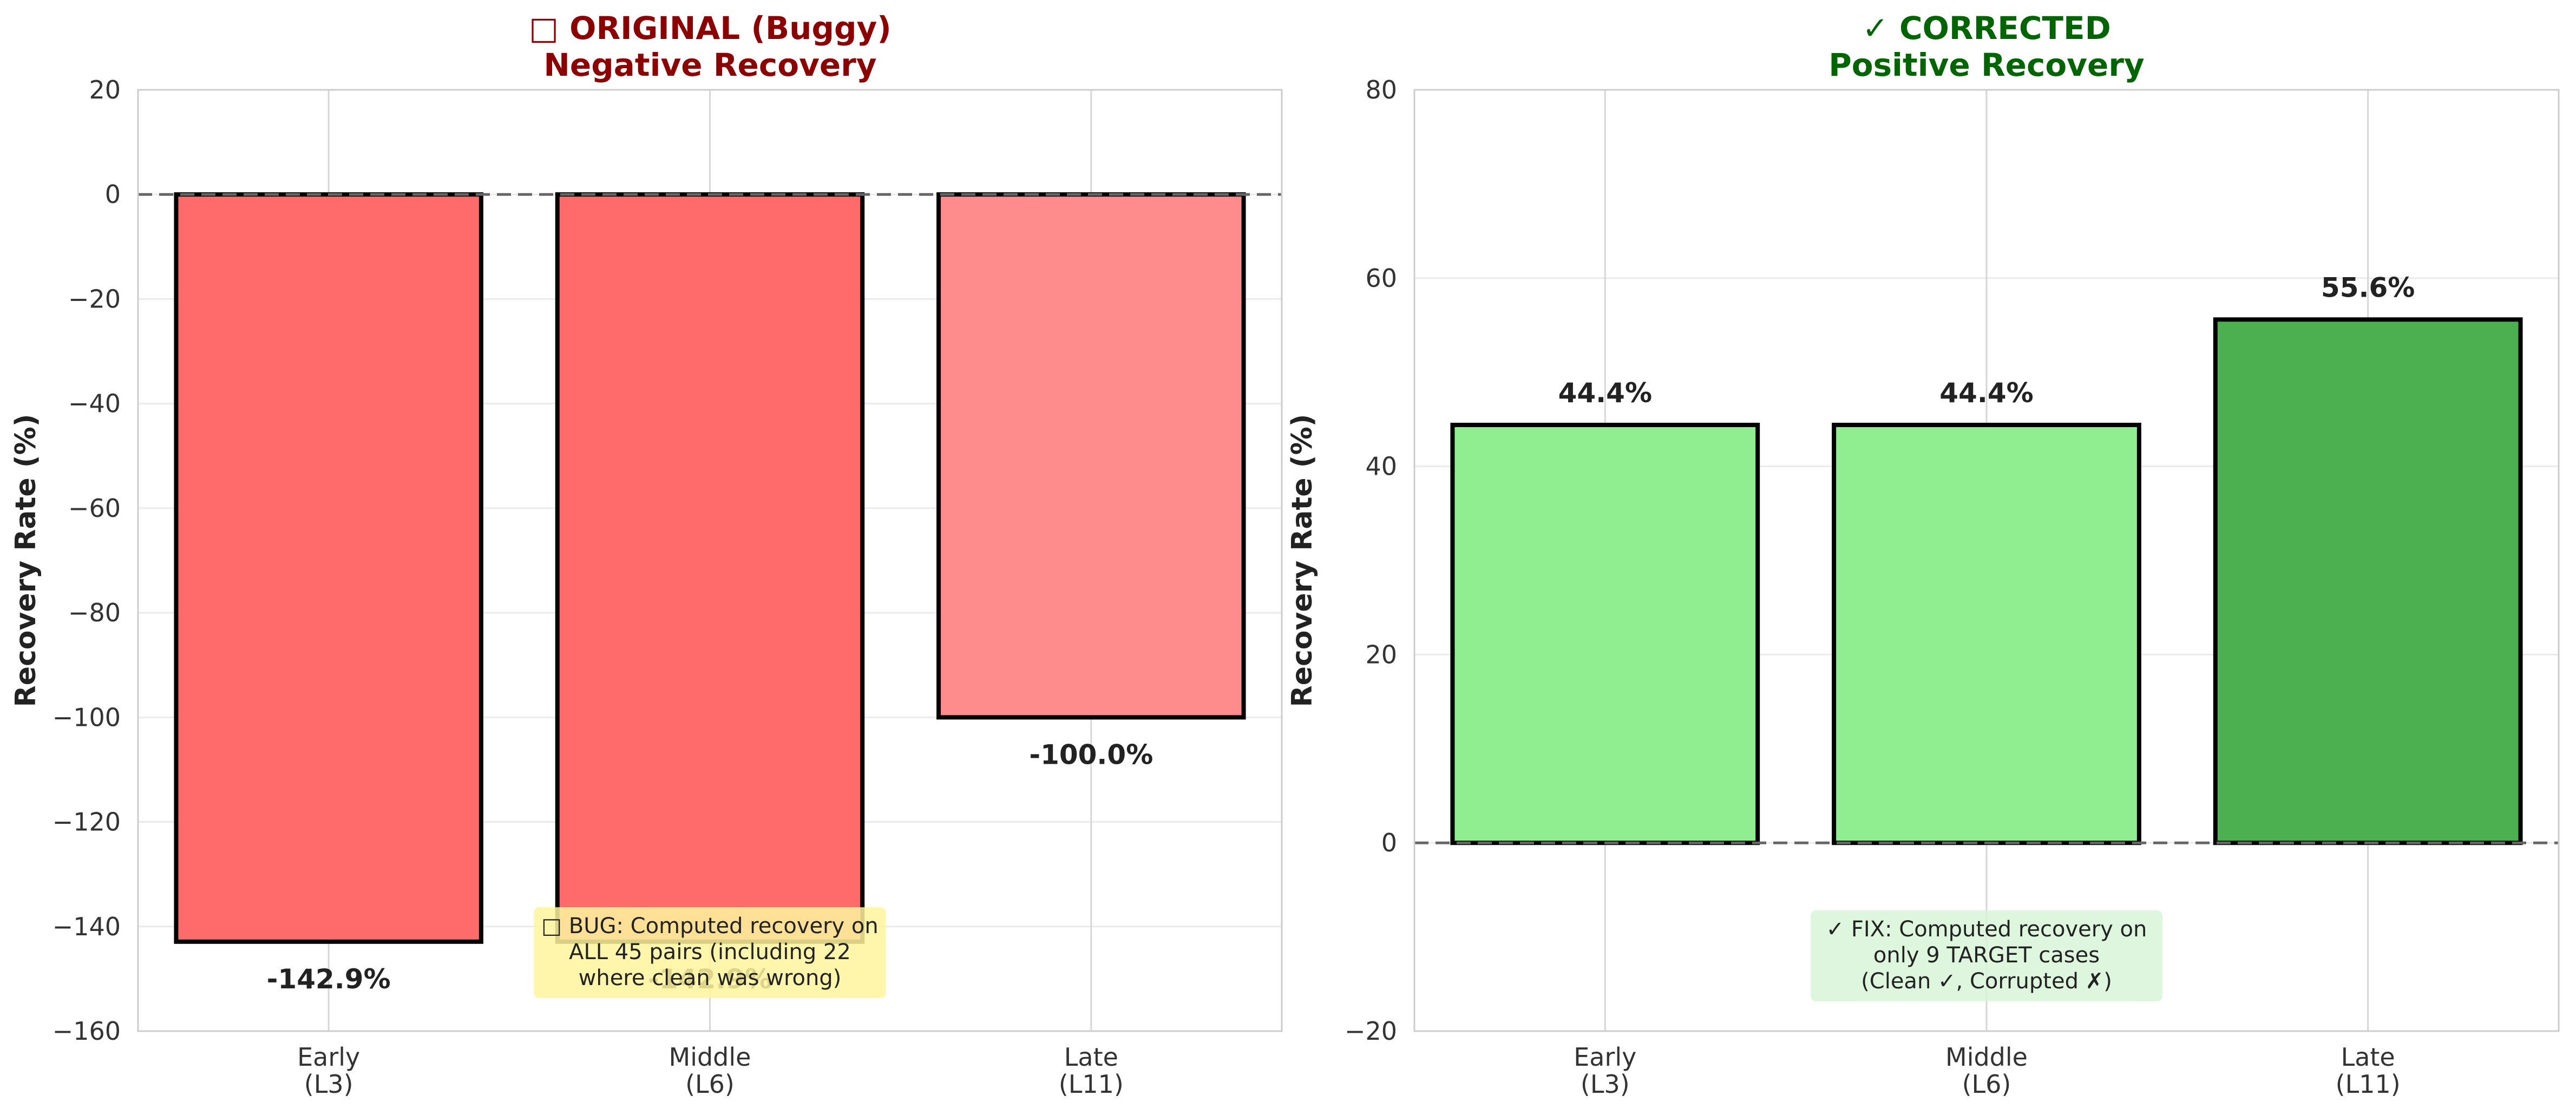 The image size is (2576, 1115). Describe the element at coordinates (710, 65) in the screenshot. I see `chart-subtitle: Negative Recovery` at that location.